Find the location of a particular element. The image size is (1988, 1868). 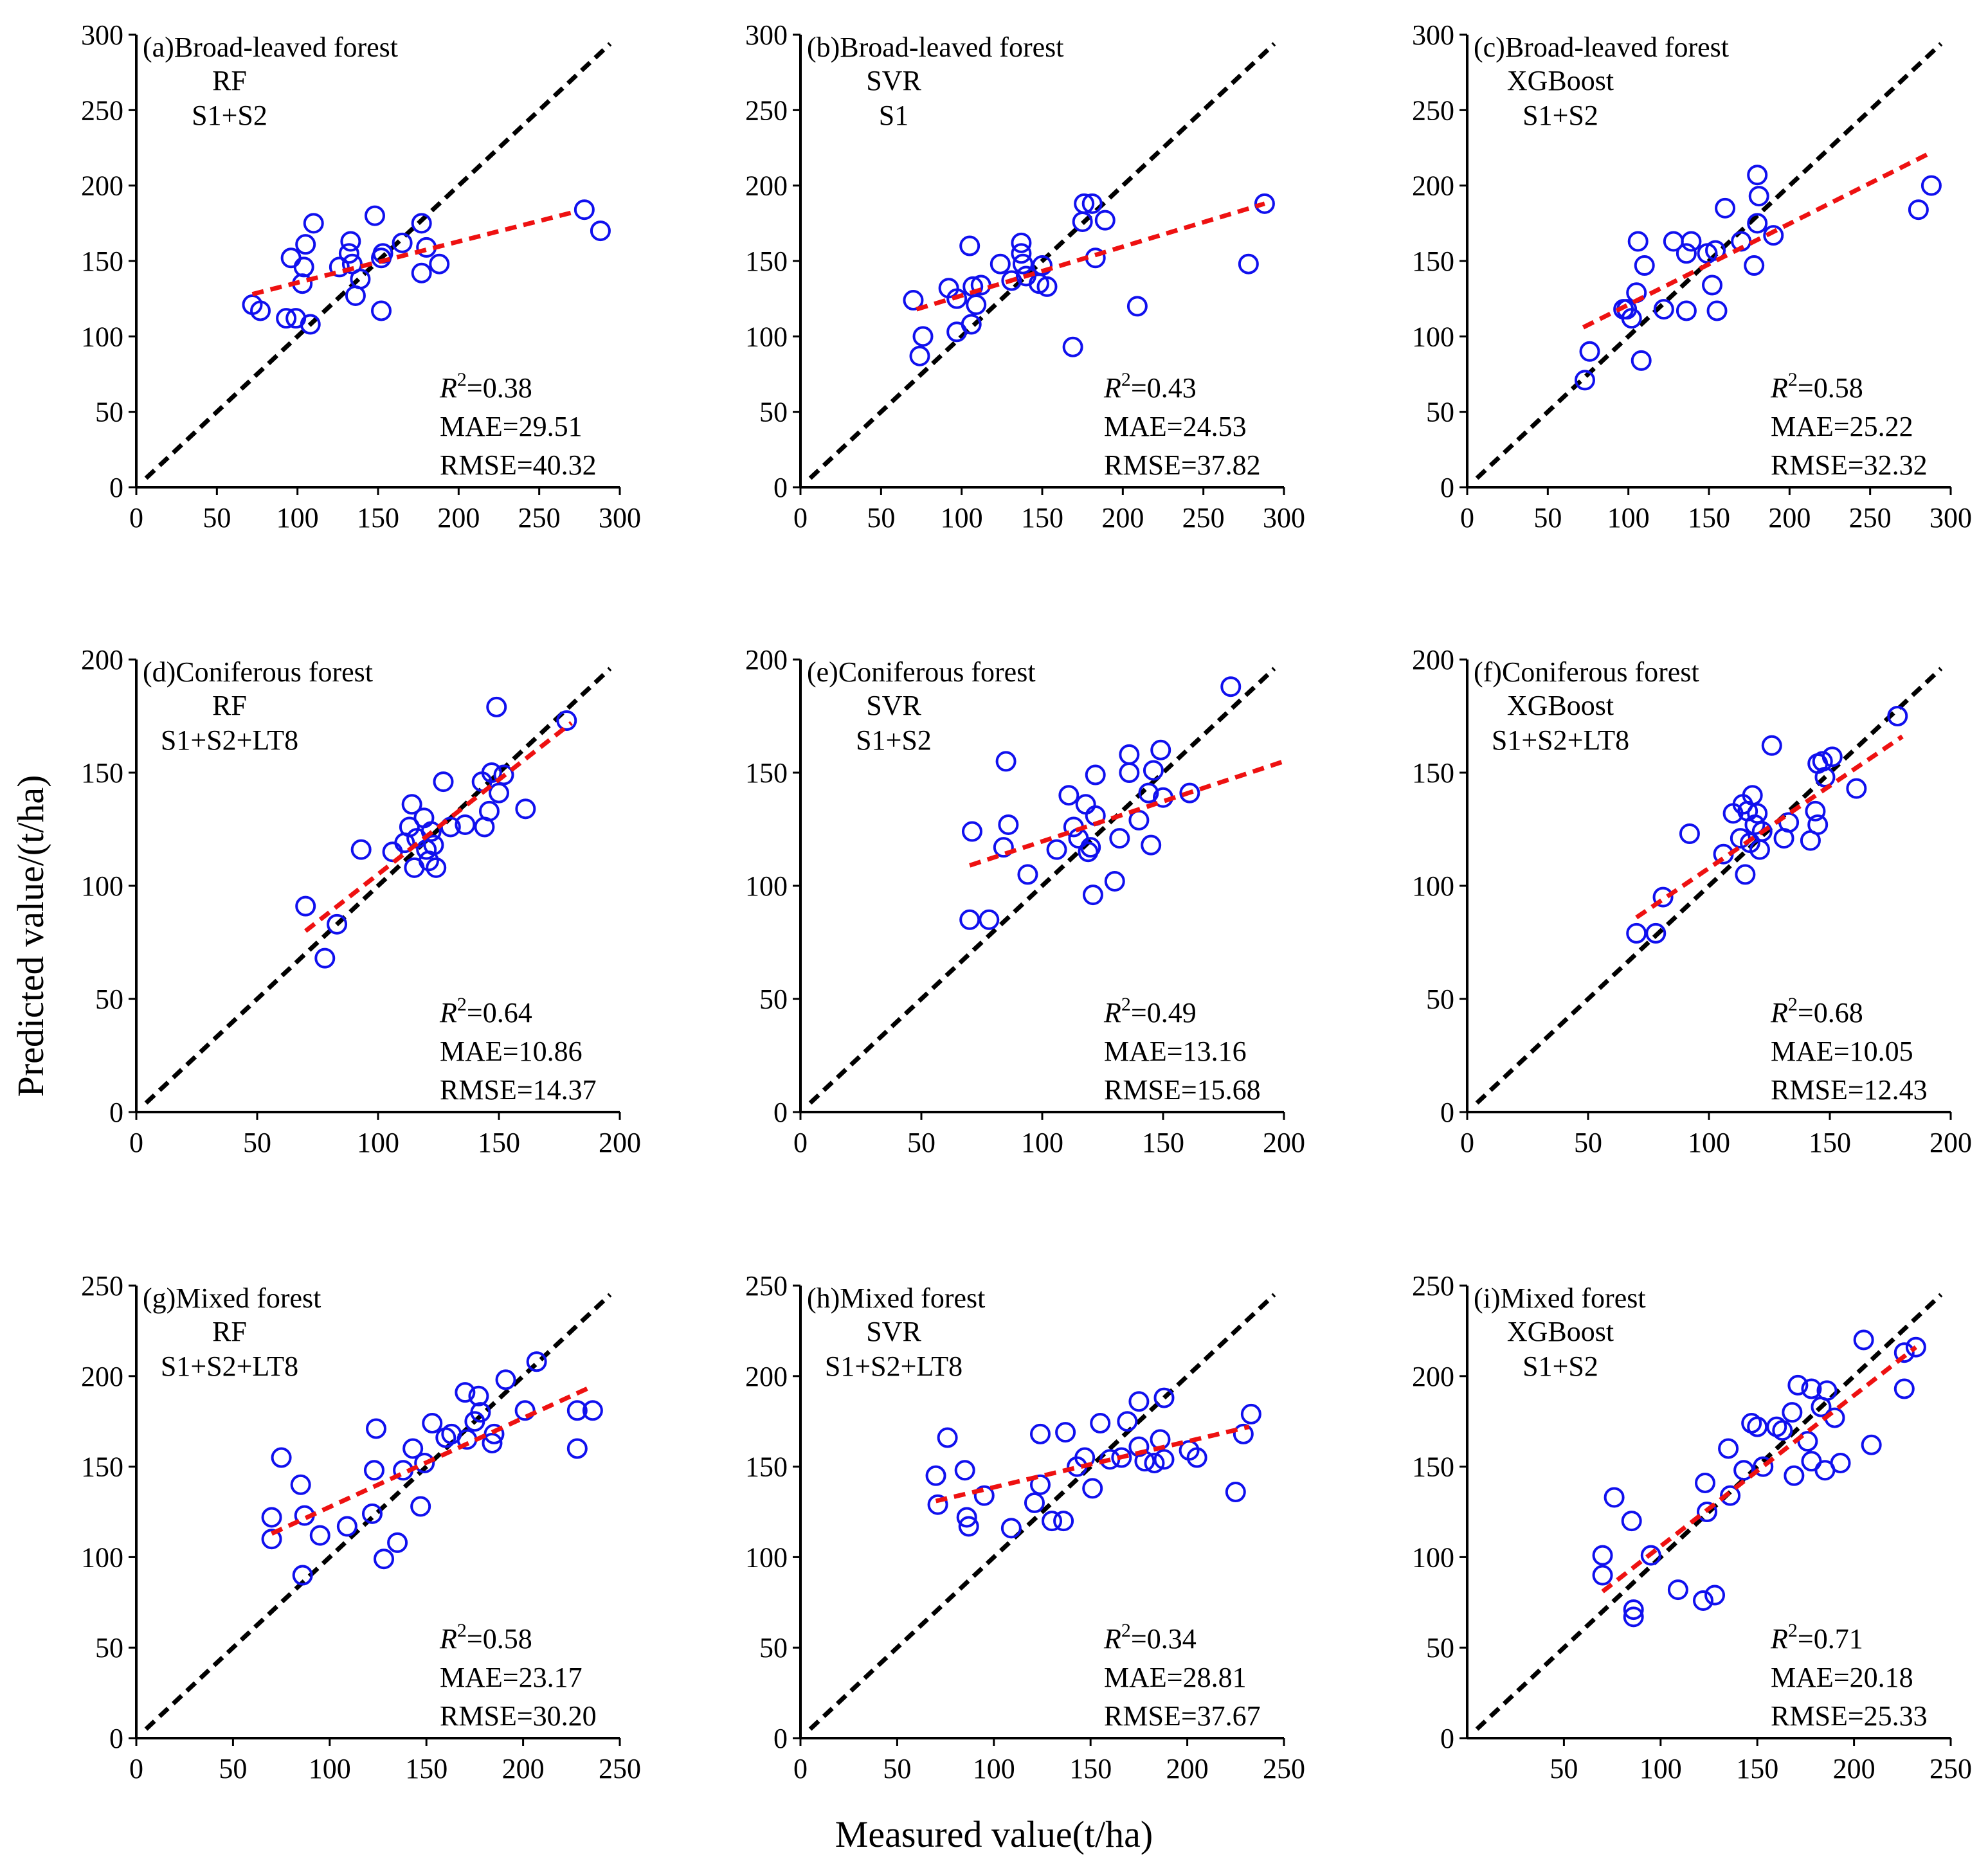

mae-stat: MAE=10.86 is located at coordinates (511, 1051).